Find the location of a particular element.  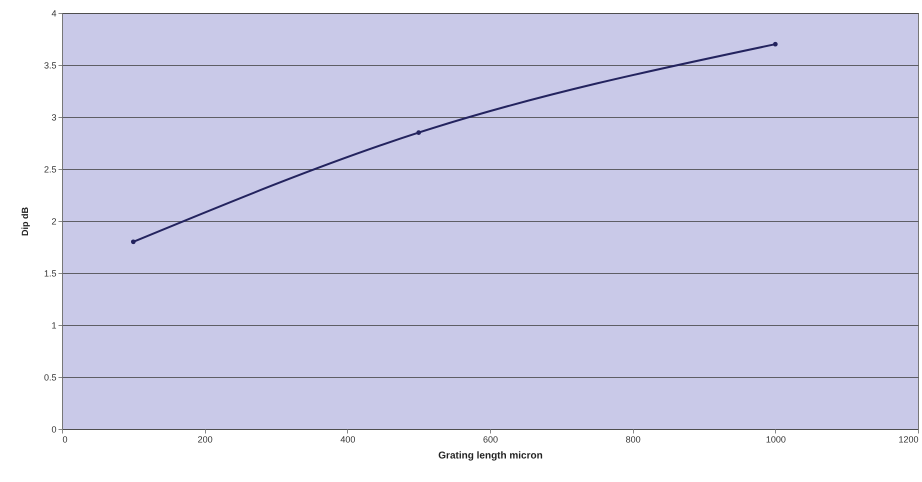

x-tick-label: 0 is located at coordinates (65, 439).